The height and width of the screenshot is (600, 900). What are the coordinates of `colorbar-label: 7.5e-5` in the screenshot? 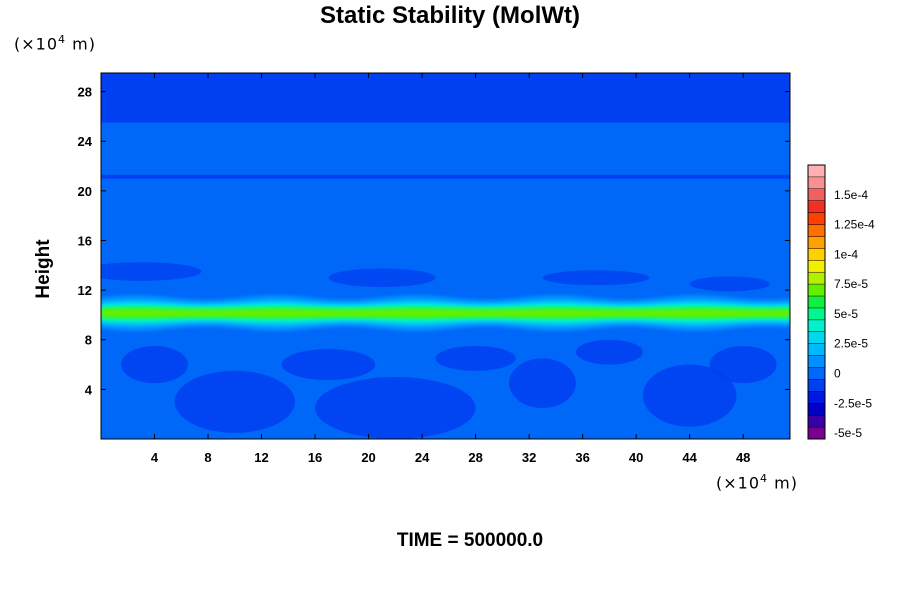 It's located at (851, 284).